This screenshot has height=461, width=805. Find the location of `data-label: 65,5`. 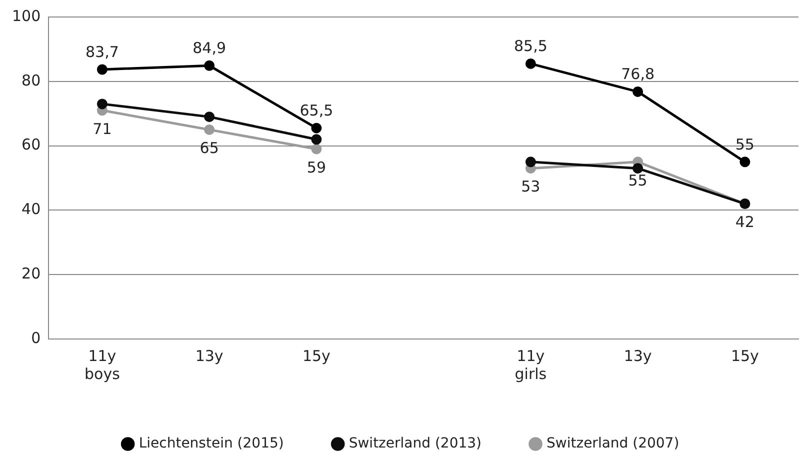

data-label: 65,5 is located at coordinates (317, 110).